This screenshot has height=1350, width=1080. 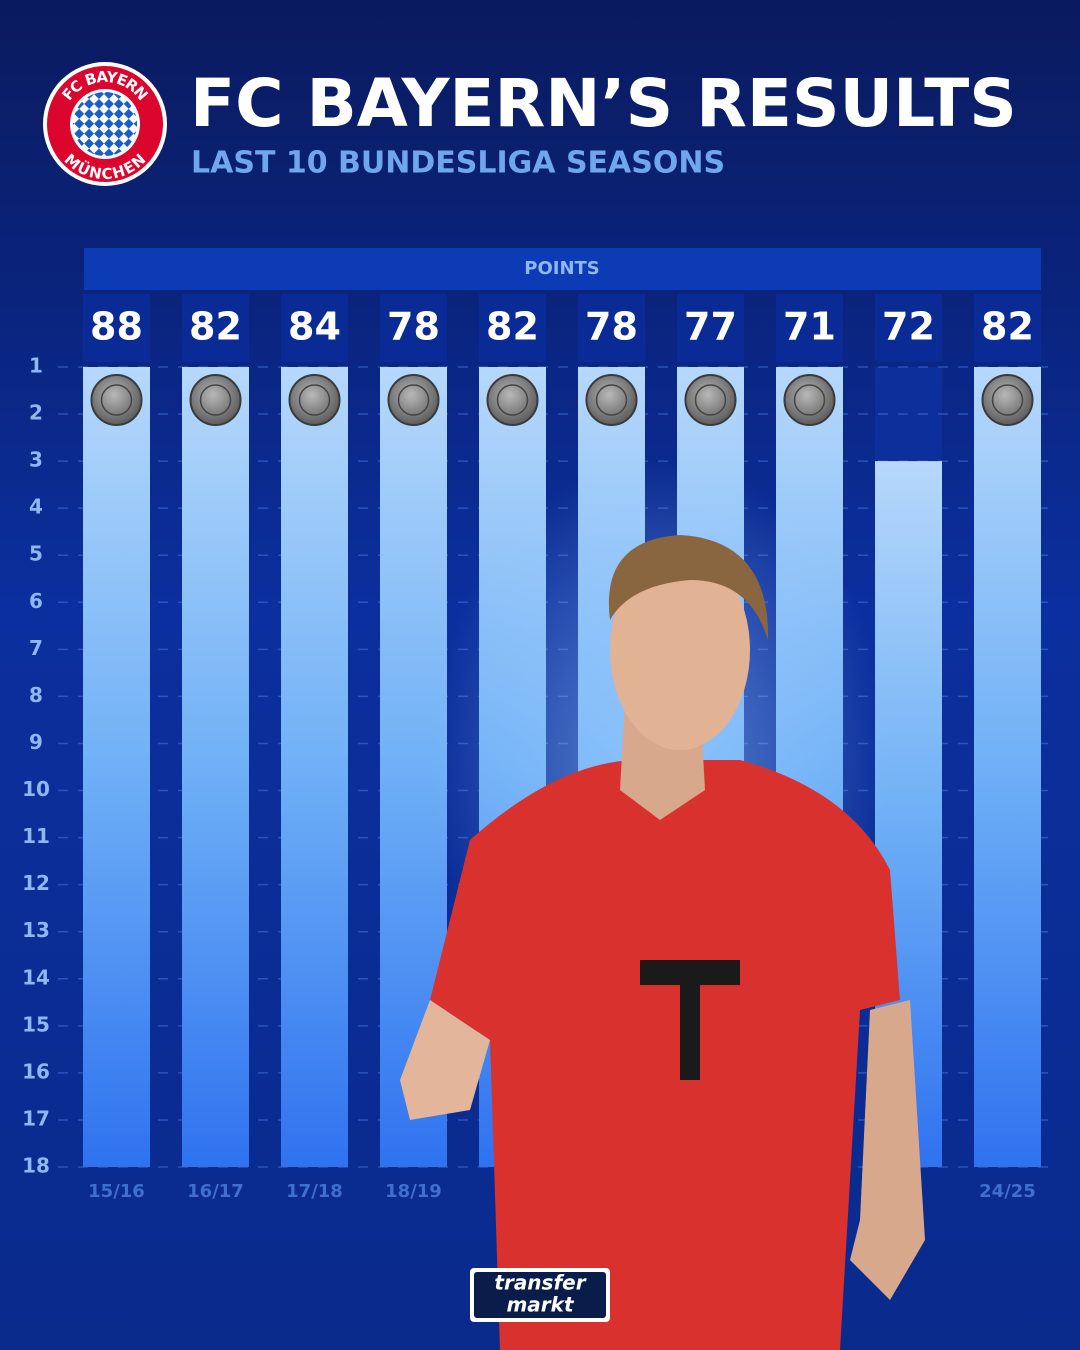 I want to click on points-value: 71, so click(x=809, y=327).